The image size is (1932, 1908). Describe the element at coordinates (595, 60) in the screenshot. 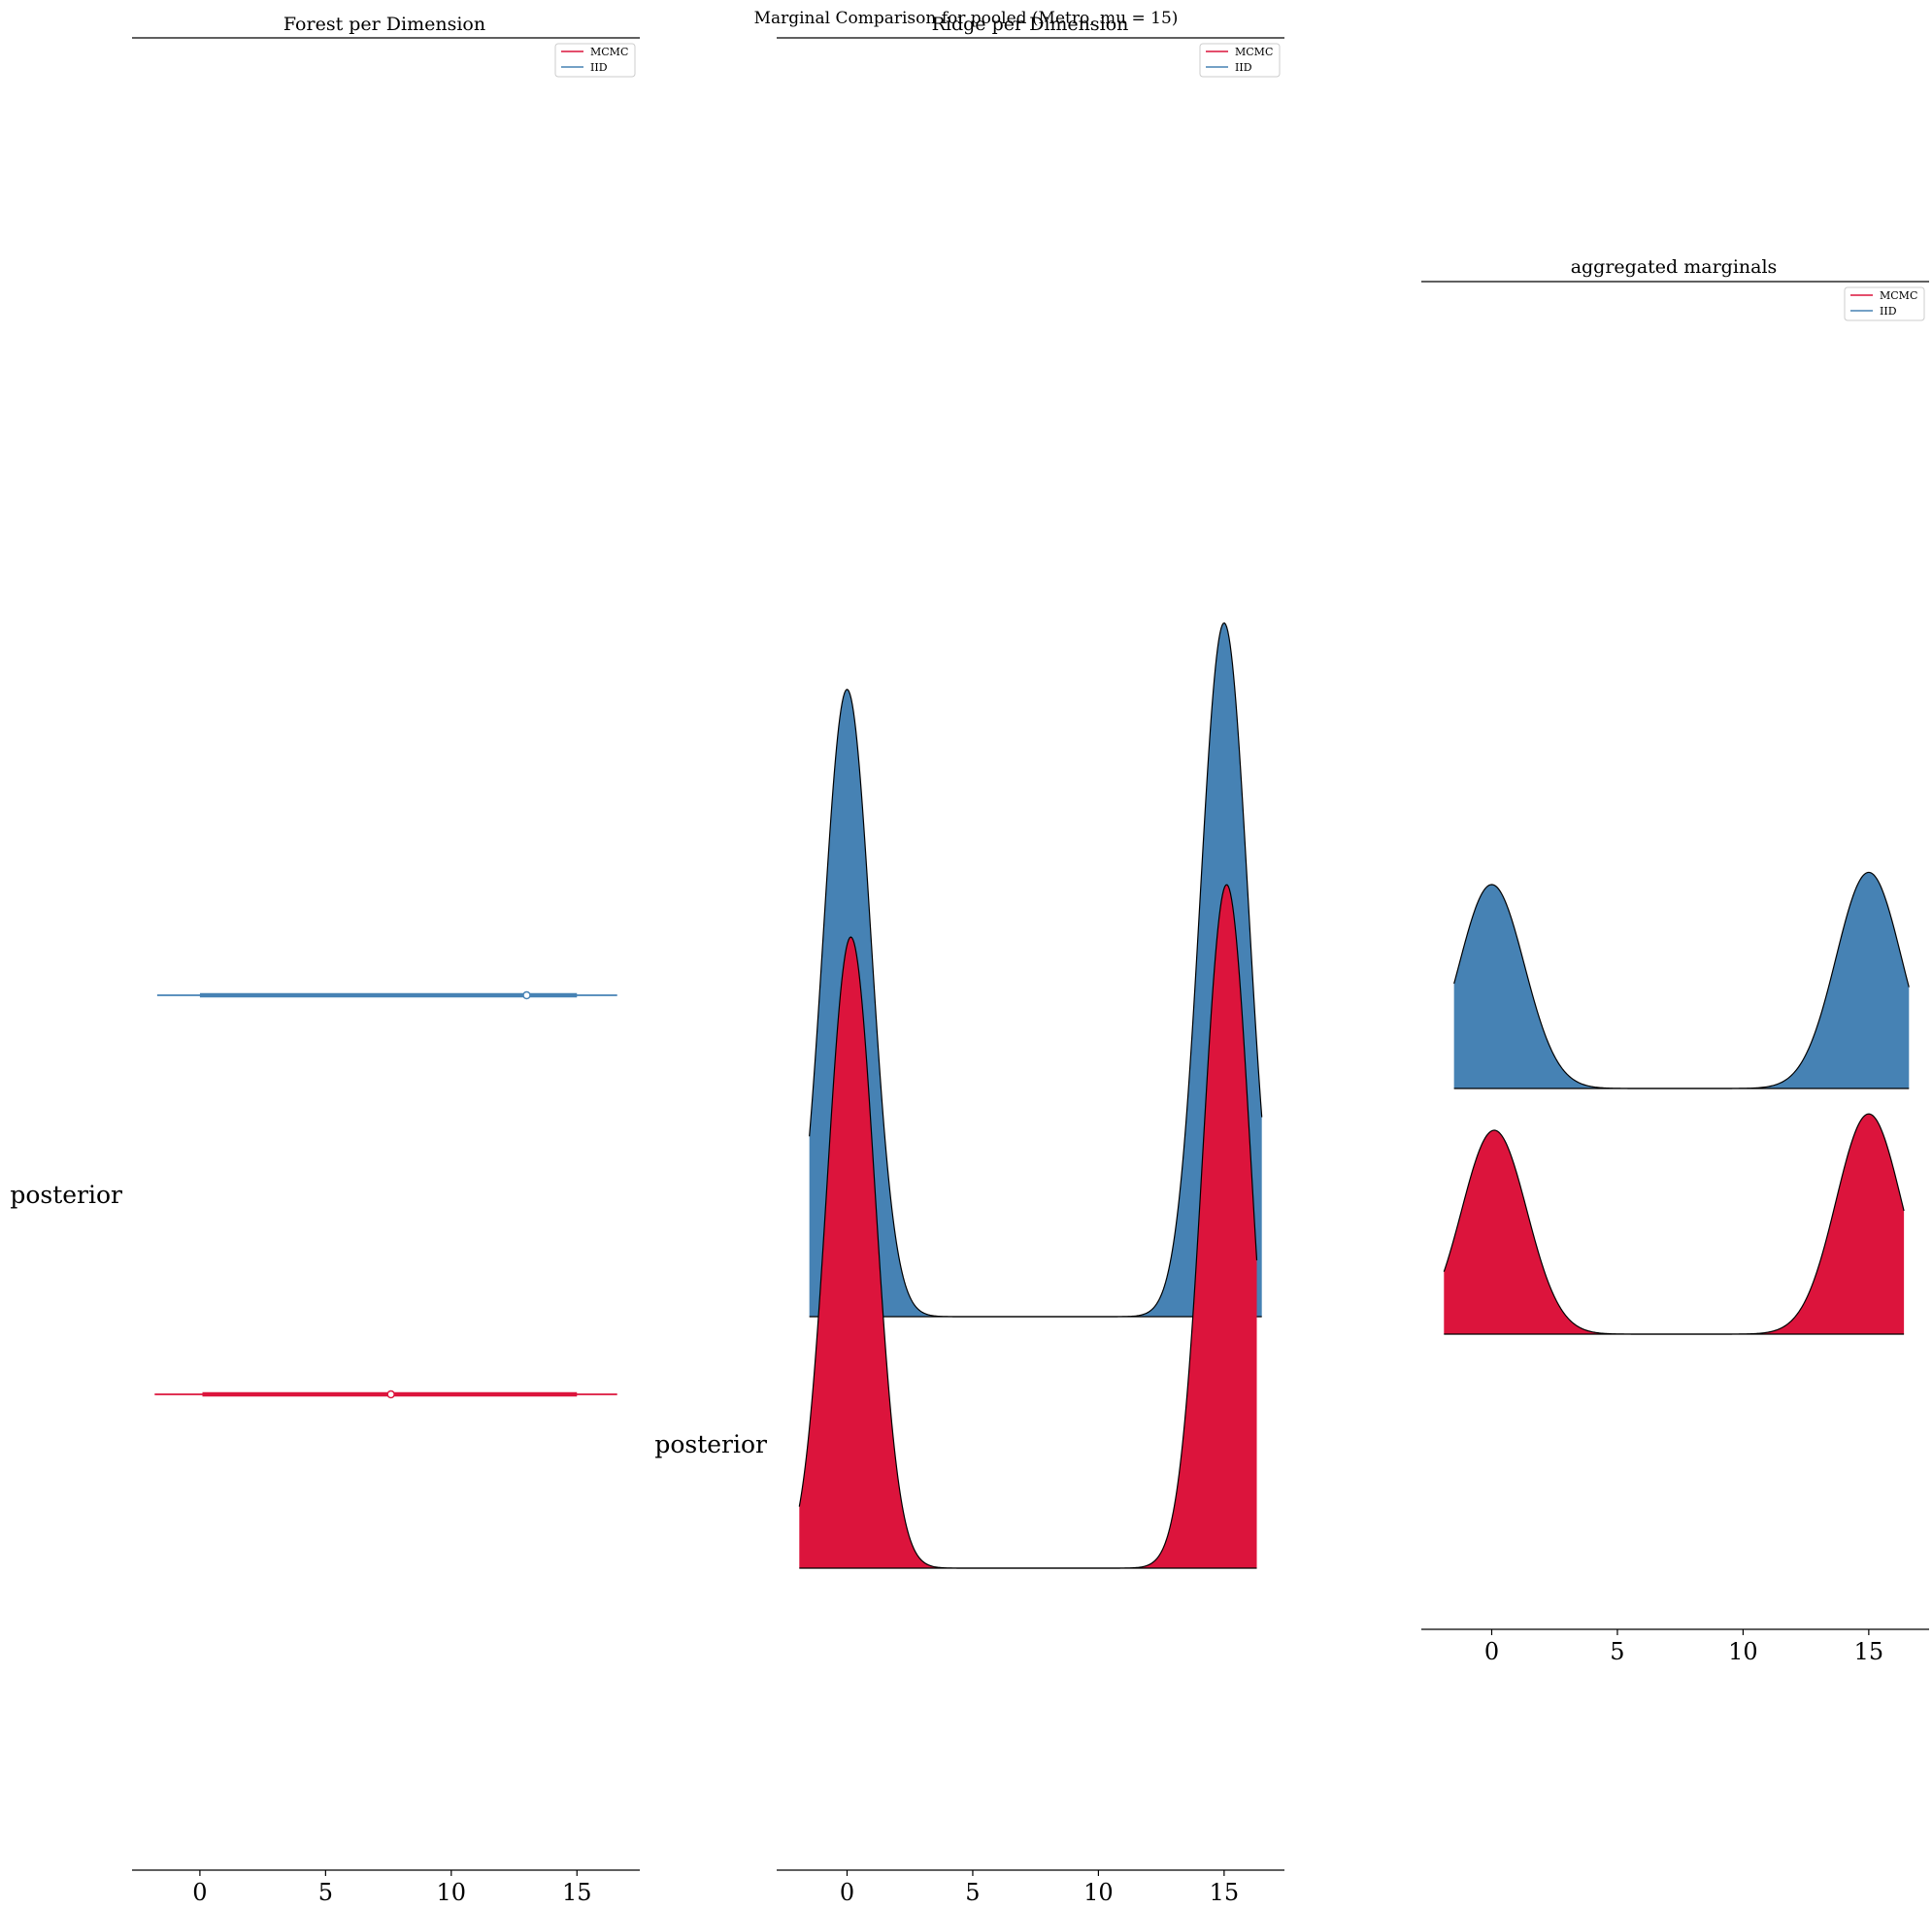

I see `forest-legend: MCMC IID` at that location.